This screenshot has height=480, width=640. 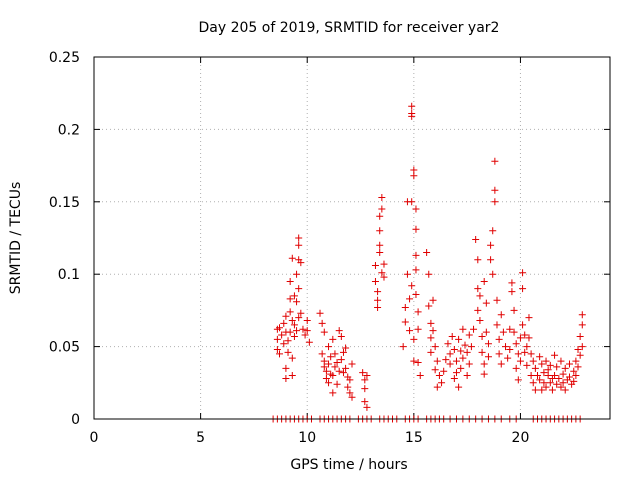 What do you see at coordinates (64, 58) in the screenshot?
I see `y-tick-label: 0.25` at bounding box center [64, 58].